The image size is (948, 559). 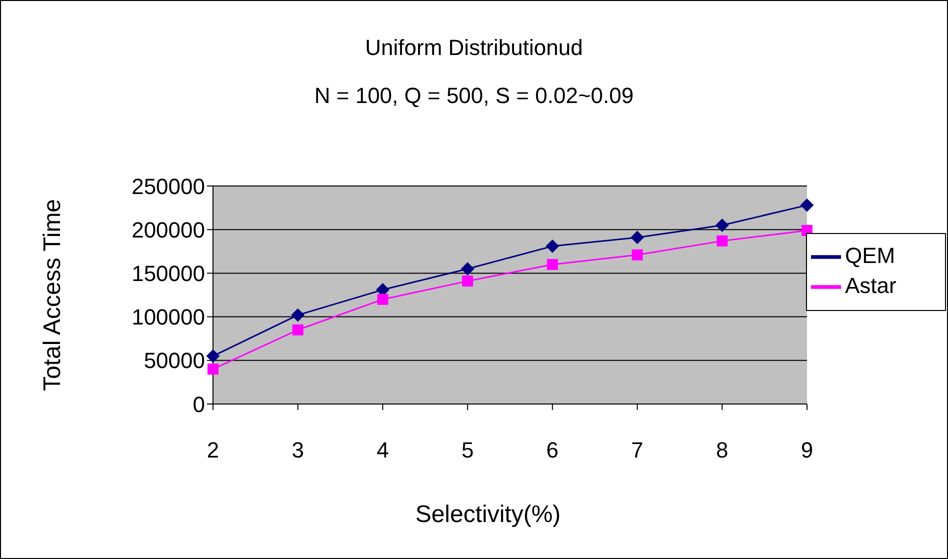 What do you see at coordinates (637, 450) in the screenshot?
I see `x-tick-label: 7` at bounding box center [637, 450].